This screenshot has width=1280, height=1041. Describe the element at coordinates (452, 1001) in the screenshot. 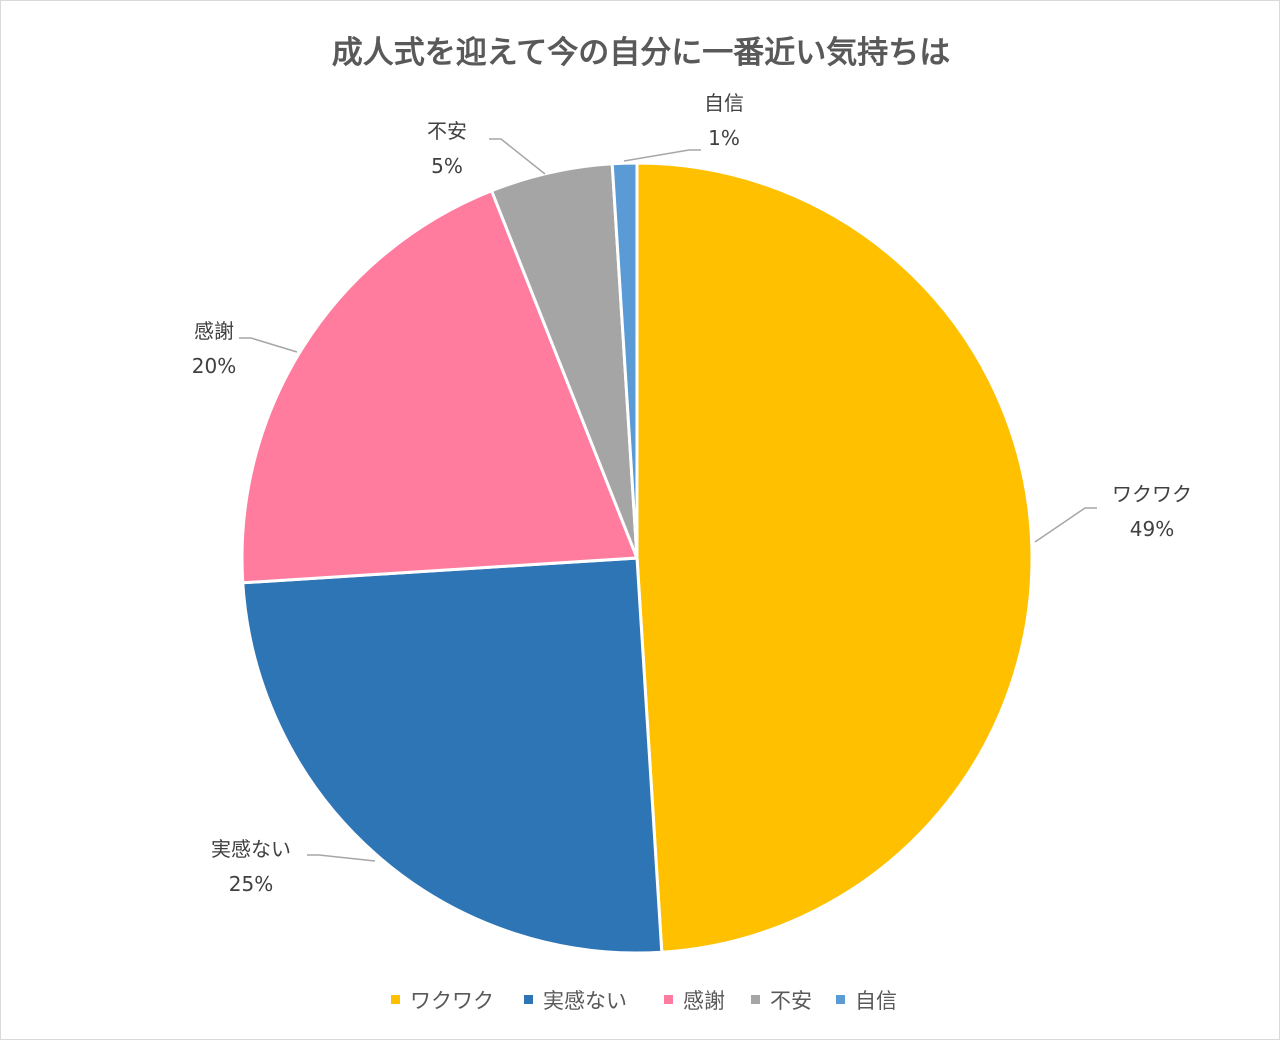

I see `legend-label: ワクワク` at that location.